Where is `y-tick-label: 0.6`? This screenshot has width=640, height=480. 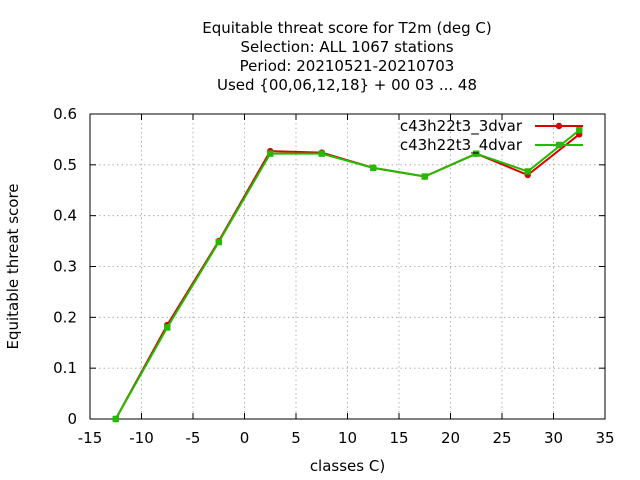
y-tick-label: 0.6 is located at coordinates (65, 114).